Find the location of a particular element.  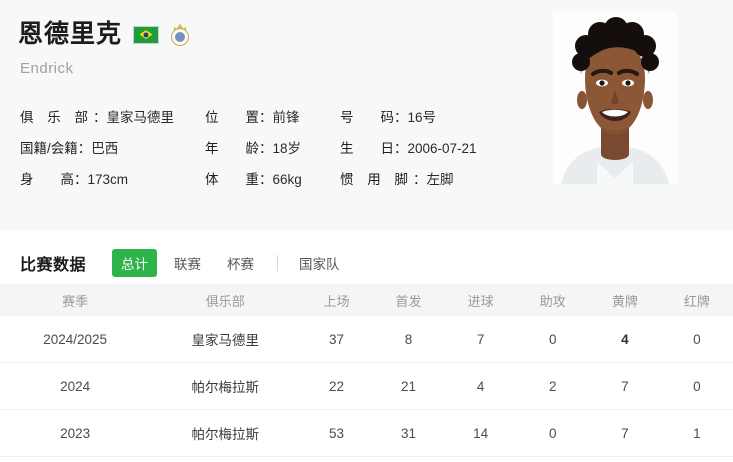

table-row: 2024 帕尔梅拉斯 22 21 4 2 7 0 is located at coordinates (366, 386).